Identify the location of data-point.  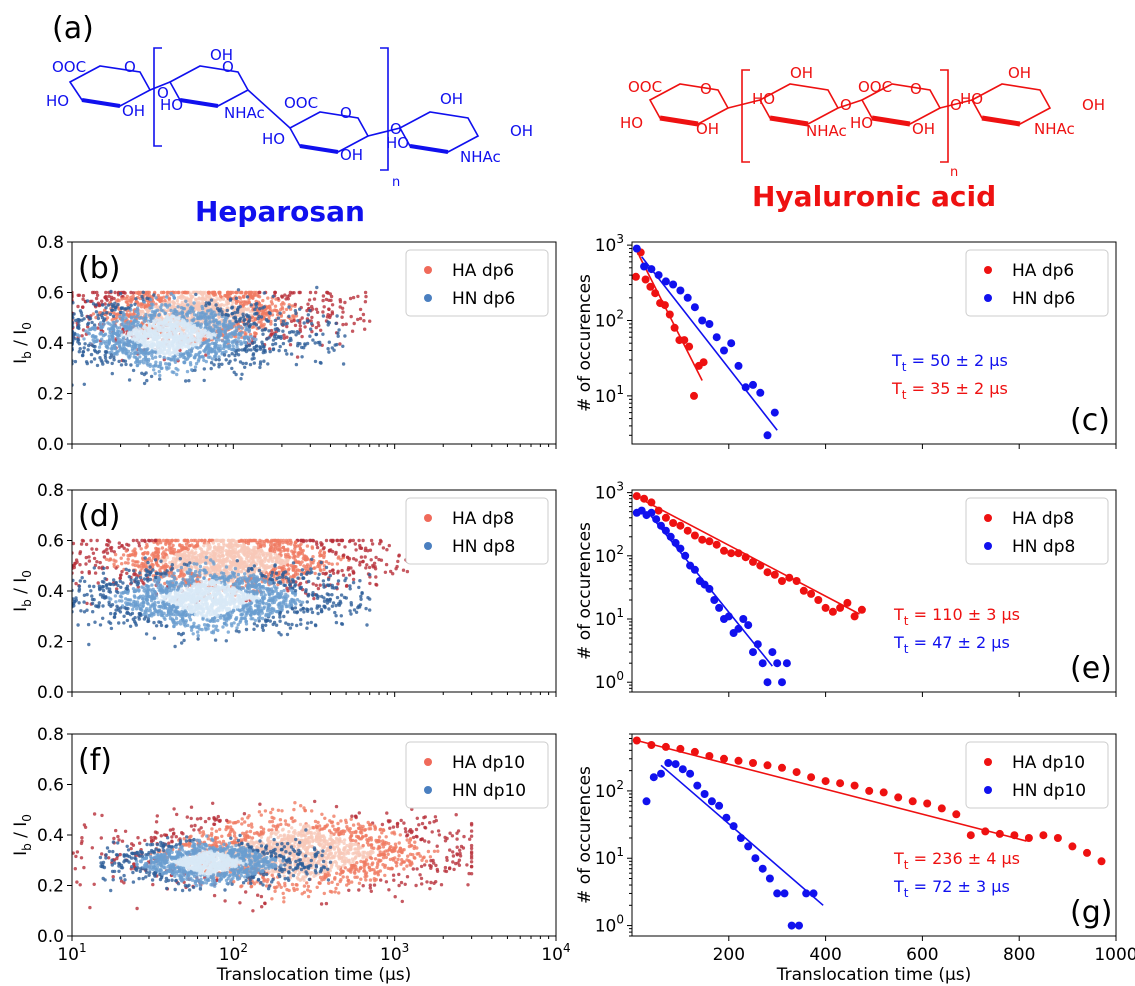
(636, 276).